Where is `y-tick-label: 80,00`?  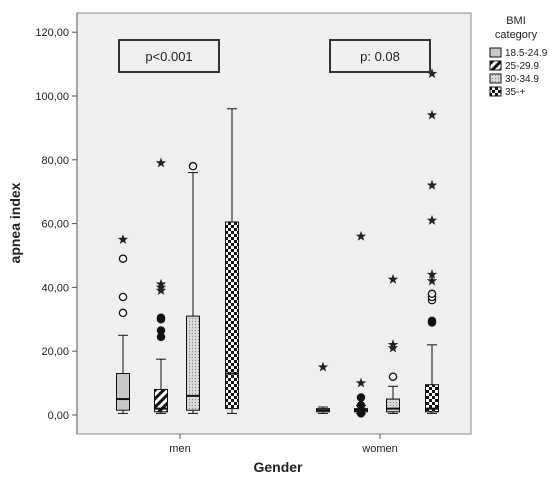 y-tick-label: 80,00 is located at coordinates (55, 161).